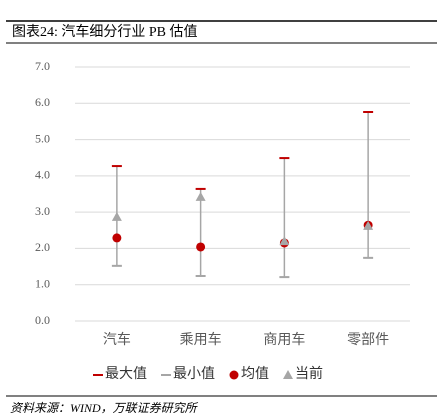  I want to click on x-tick-label: 商用车, so click(284, 339).